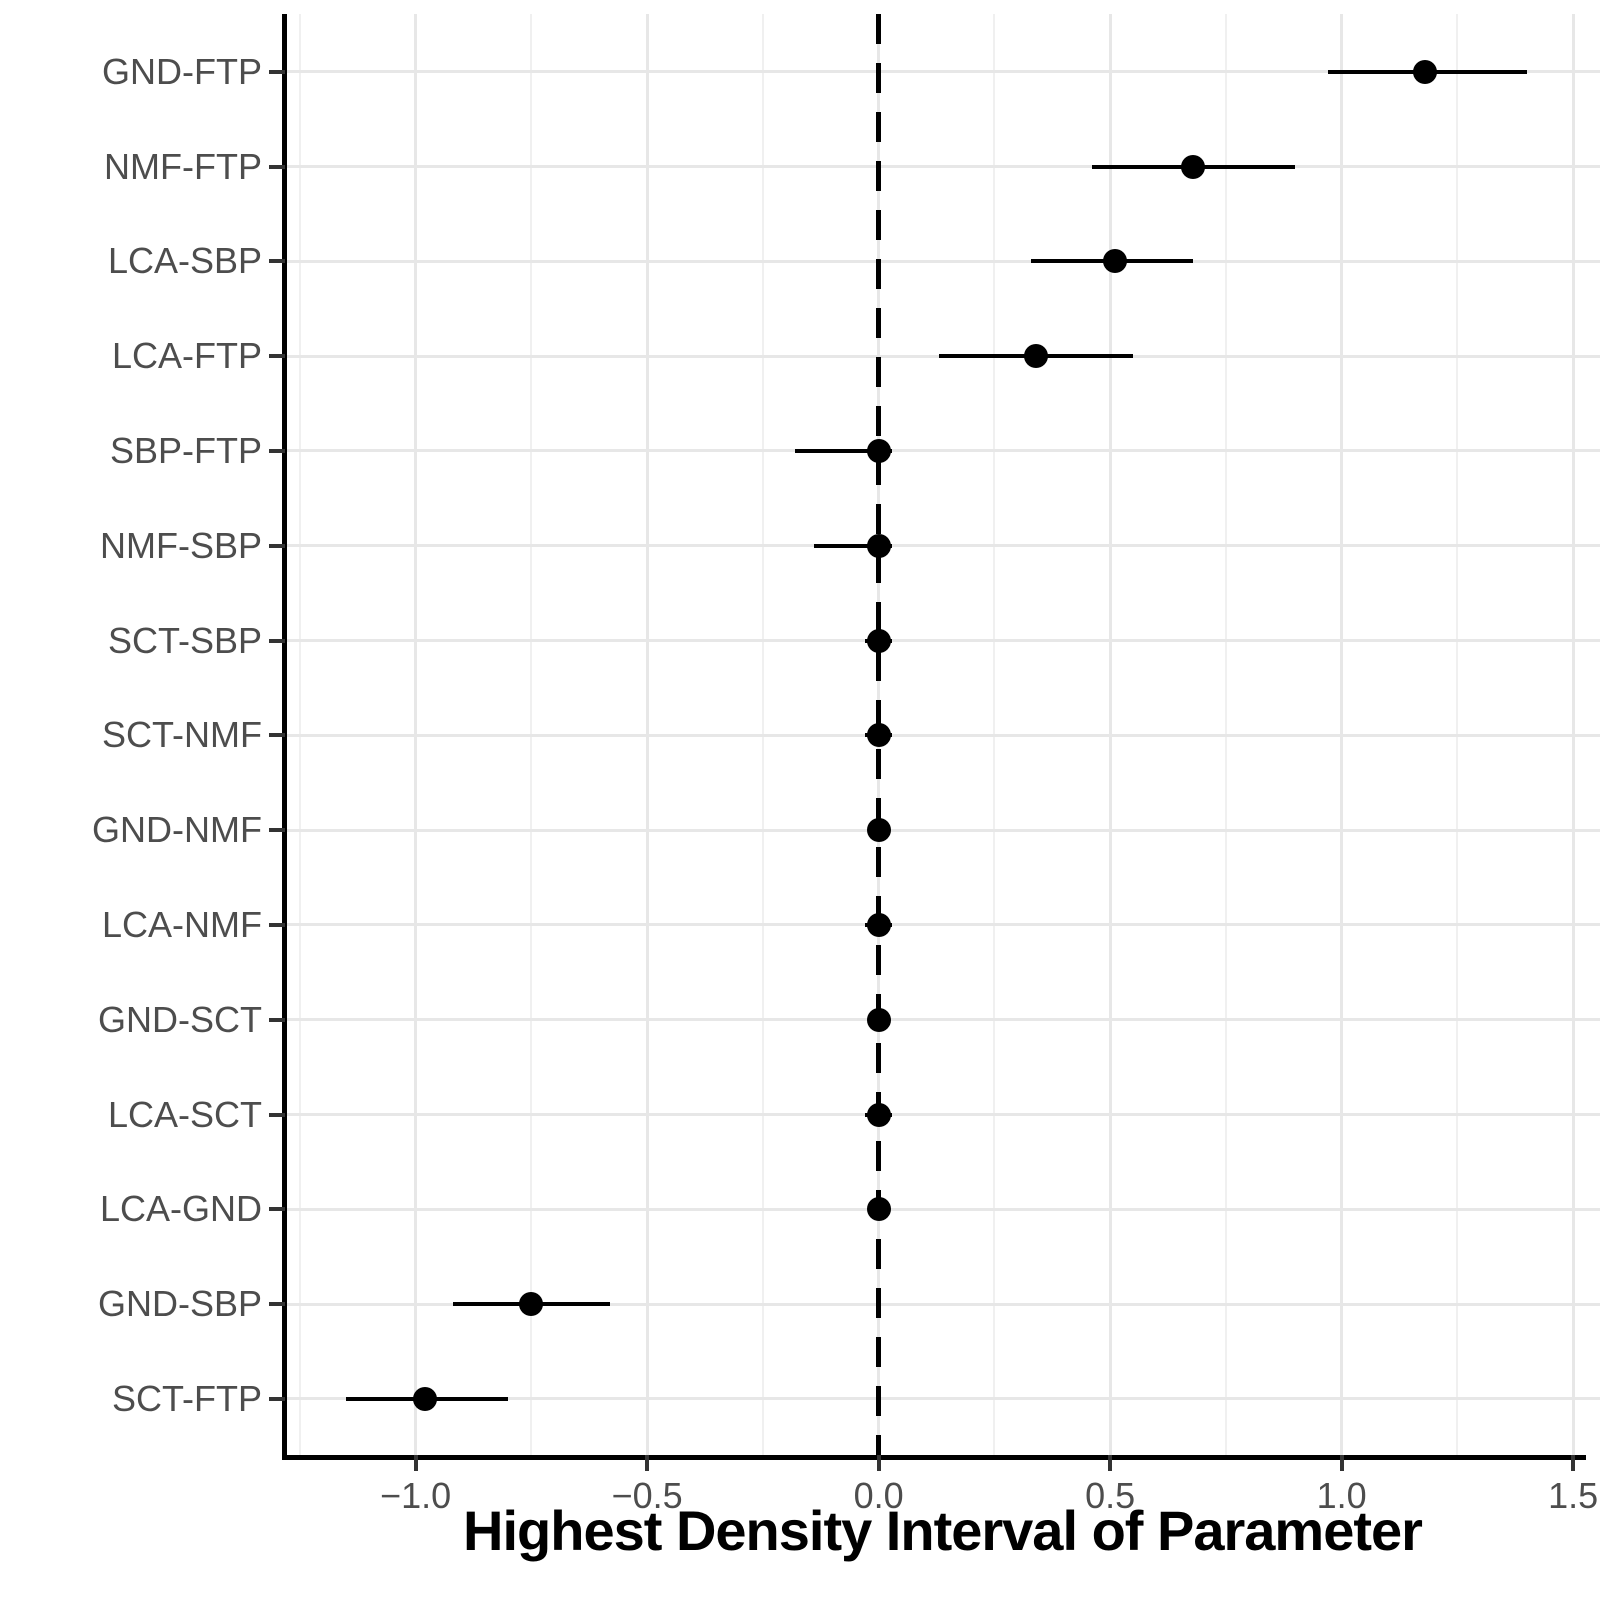 Image resolution: width=1600 pixels, height=1600 pixels. Describe the element at coordinates (934, 1457) in the screenshot. I see `x-axis-line` at that location.